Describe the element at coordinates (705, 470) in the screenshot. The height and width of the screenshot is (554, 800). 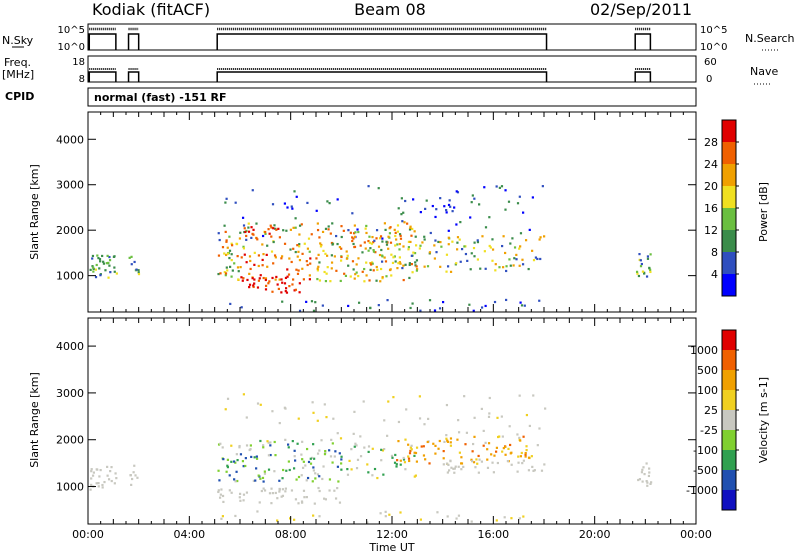
I see `colorbar-tick-label: -500` at that location.